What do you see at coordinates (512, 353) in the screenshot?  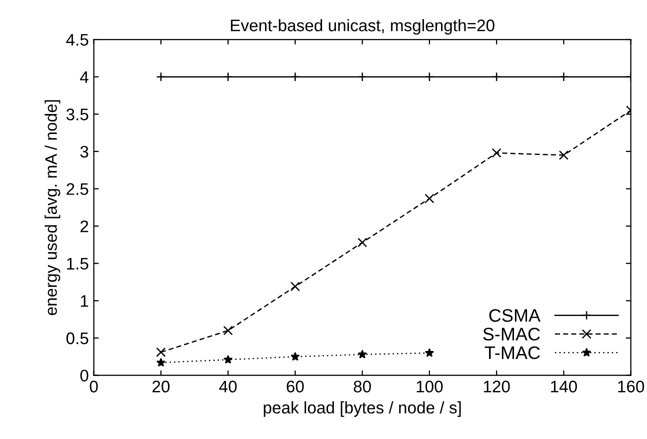 I see `legend-label: T-MAC` at bounding box center [512, 353].